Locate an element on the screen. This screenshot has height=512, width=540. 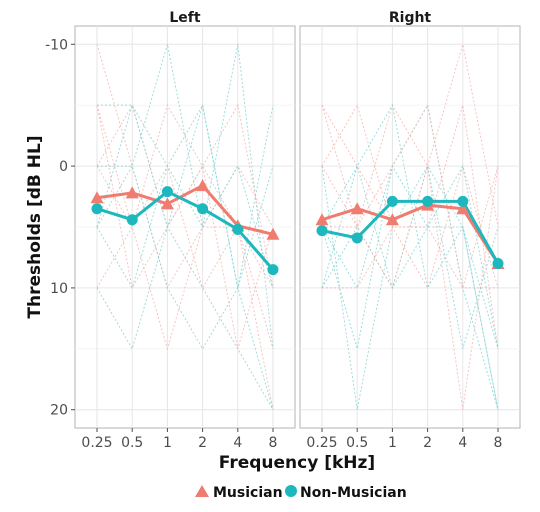
legend-musician-label: Musician is located at coordinates (248, 493).